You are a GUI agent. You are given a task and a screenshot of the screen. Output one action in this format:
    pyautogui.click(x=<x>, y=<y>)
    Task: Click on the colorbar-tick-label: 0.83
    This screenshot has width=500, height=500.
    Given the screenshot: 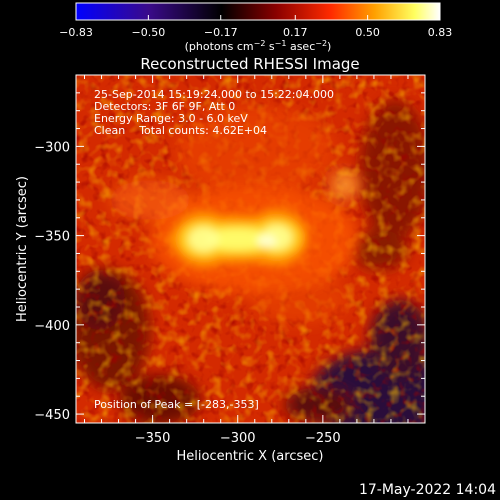 What is the action you would take?
    pyautogui.click(x=440, y=32)
    